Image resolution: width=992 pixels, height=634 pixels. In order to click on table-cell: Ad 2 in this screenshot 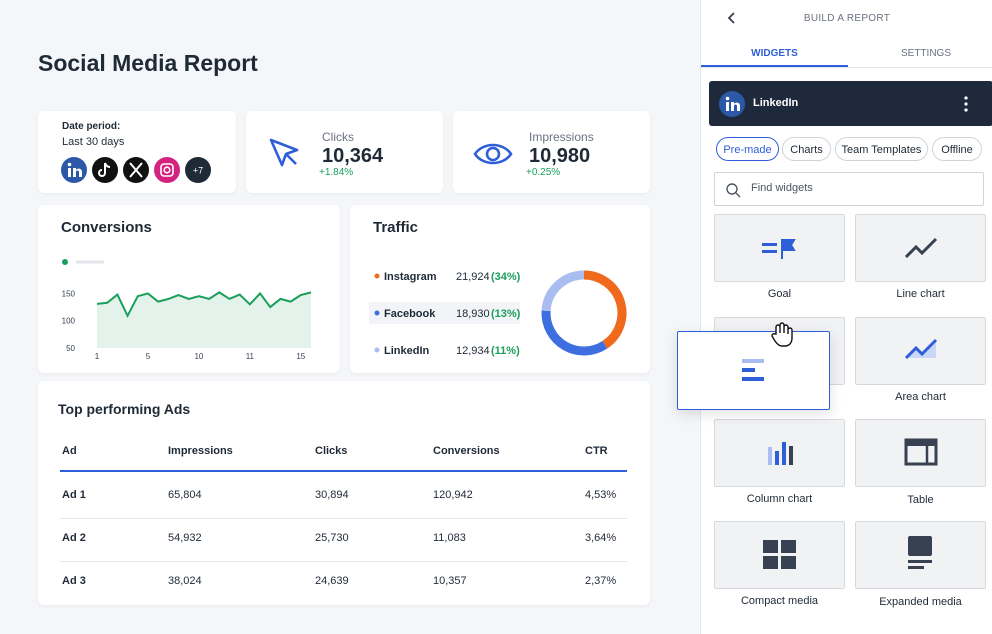, I will do `click(74, 538)`.